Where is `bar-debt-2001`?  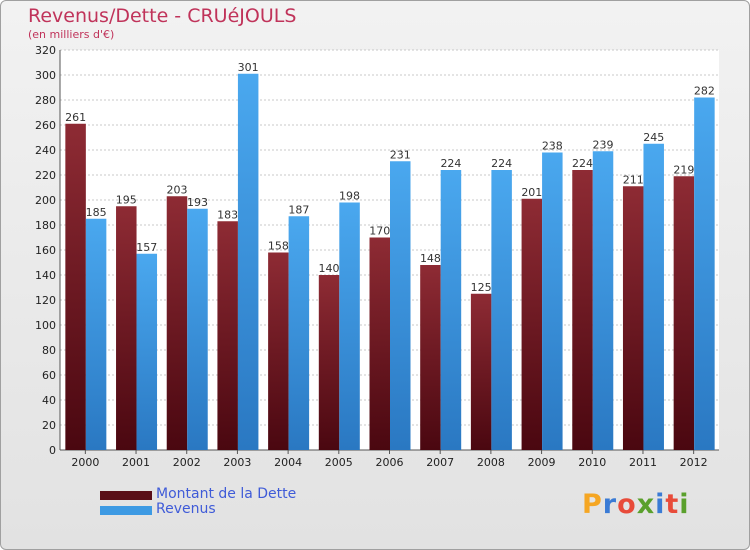
bar-debt-2001 is located at coordinates (126, 328).